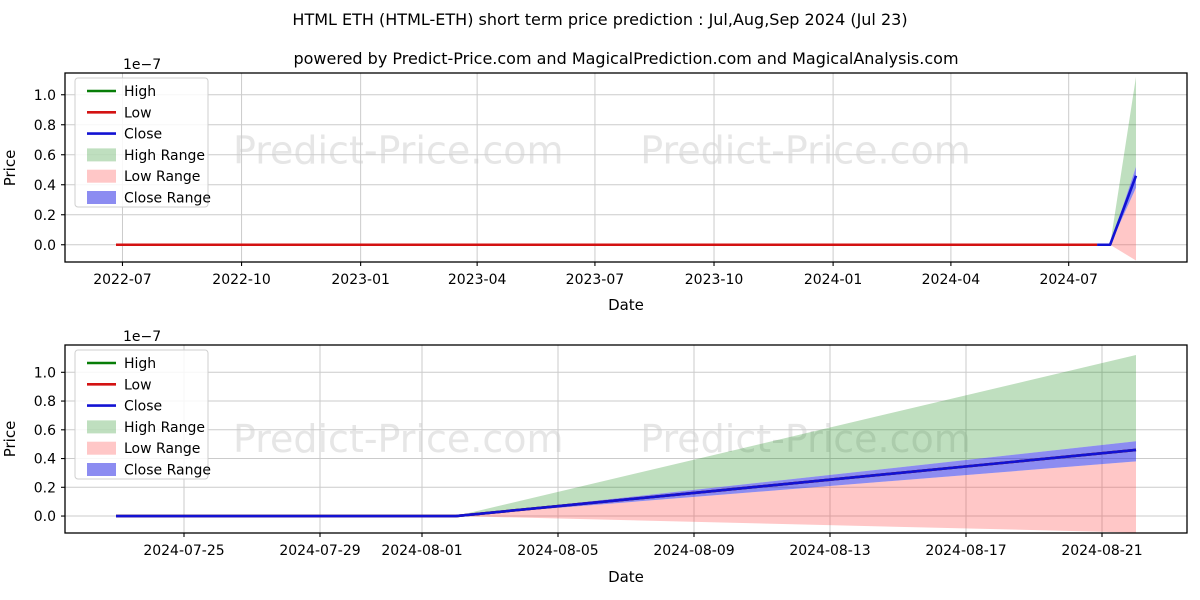 The width and height of the screenshot is (1200, 600). What do you see at coordinates (1101, 551) in the screenshot?
I see `x-tick-label: 2024-08-21` at bounding box center [1101, 551].